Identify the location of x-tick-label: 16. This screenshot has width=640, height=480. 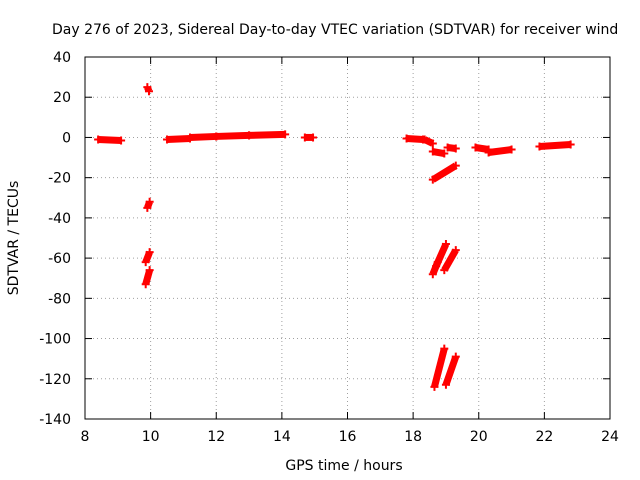
(348, 437).